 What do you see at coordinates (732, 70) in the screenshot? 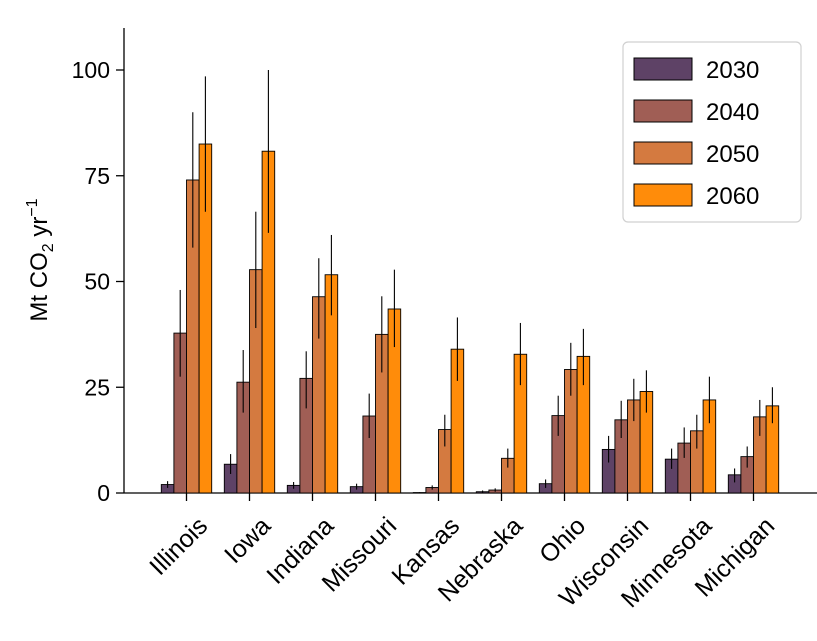
I see `legend-label: 2030` at bounding box center [732, 70].